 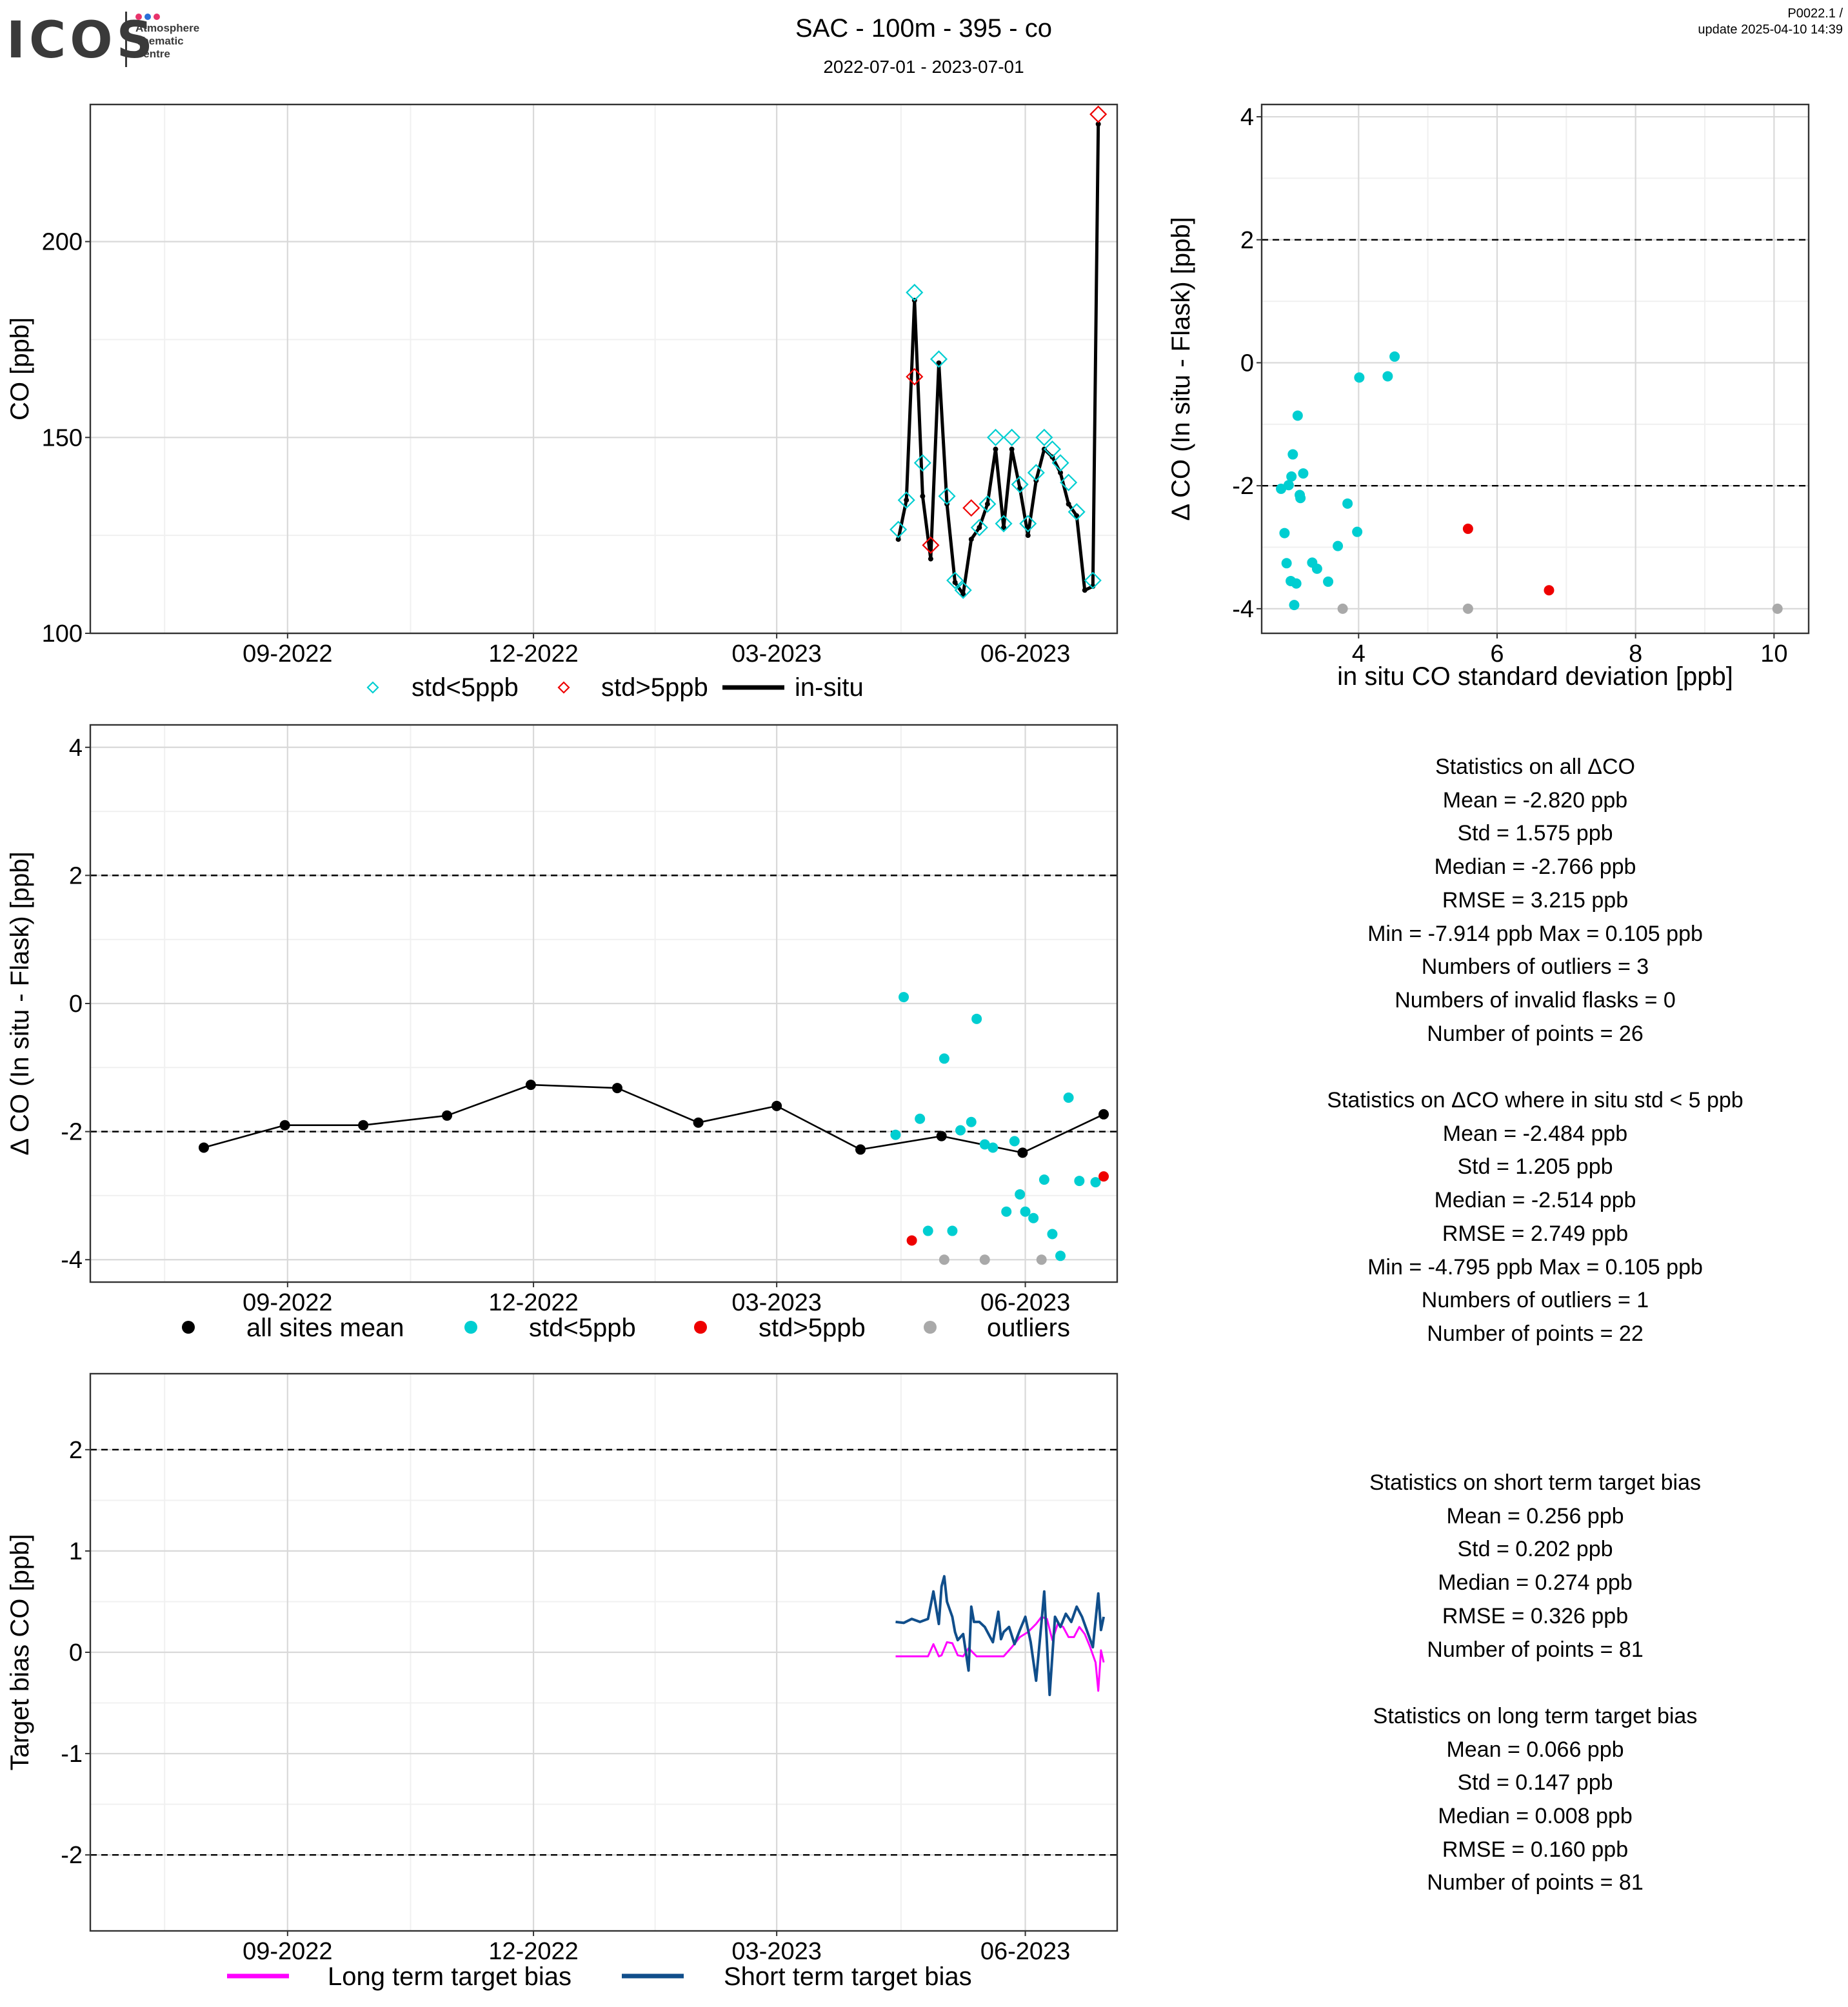 What do you see at coordinates (1535, 833) in the screenshot?
I see `stats-line: Std = 1.575 ppb` at bounding box center [1535, 833].